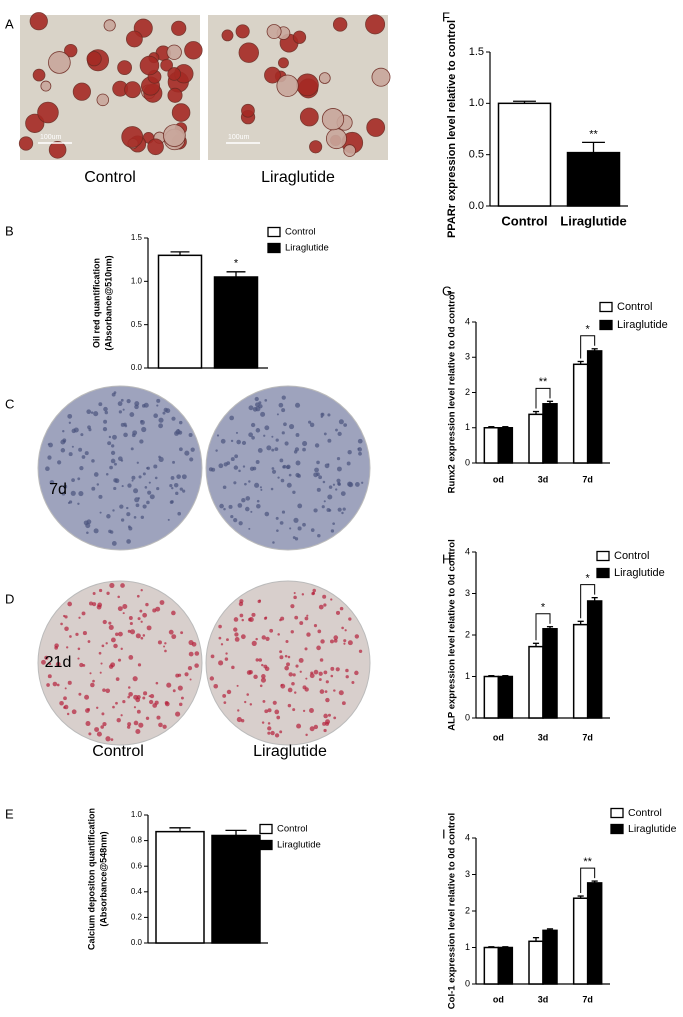 The width and height of the screenshot is (683, 1017). What do you see at coordinates (103, 878) in the screenshot?
I see `y-axis-label: (Absorbance@548nm)` at bounding box center [103, 878].